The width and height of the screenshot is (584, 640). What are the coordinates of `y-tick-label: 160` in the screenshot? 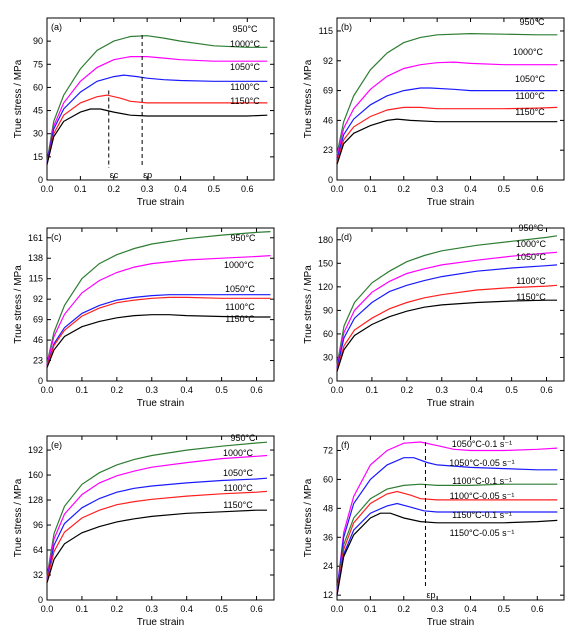 It's located at (35, 475).